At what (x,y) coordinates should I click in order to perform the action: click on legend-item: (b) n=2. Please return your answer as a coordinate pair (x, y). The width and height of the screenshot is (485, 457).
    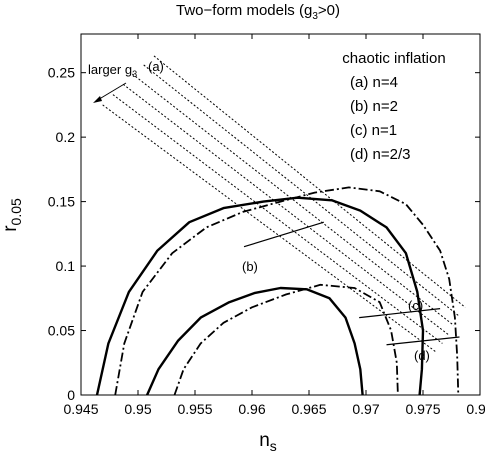
    Looking at the image, I should click on (374, 106).